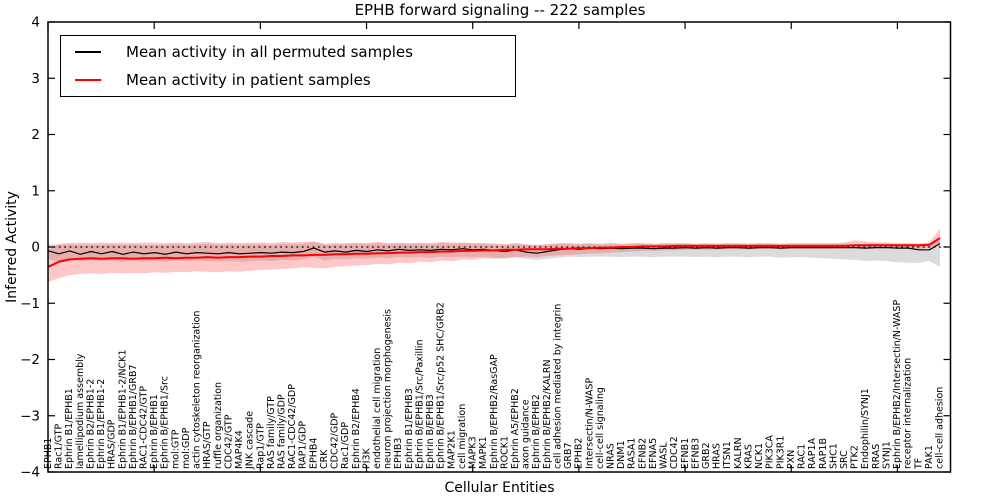 The width and height of the screenshot is (1000, 500). I want to click on legend-line-permuted, so click(88, 52).